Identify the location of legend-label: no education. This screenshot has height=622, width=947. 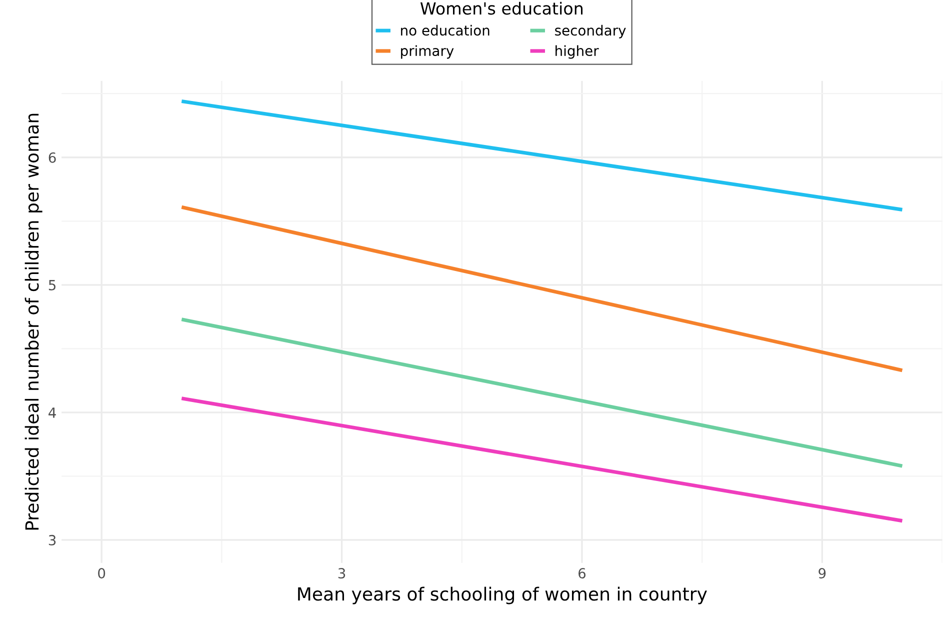
(445, 30).